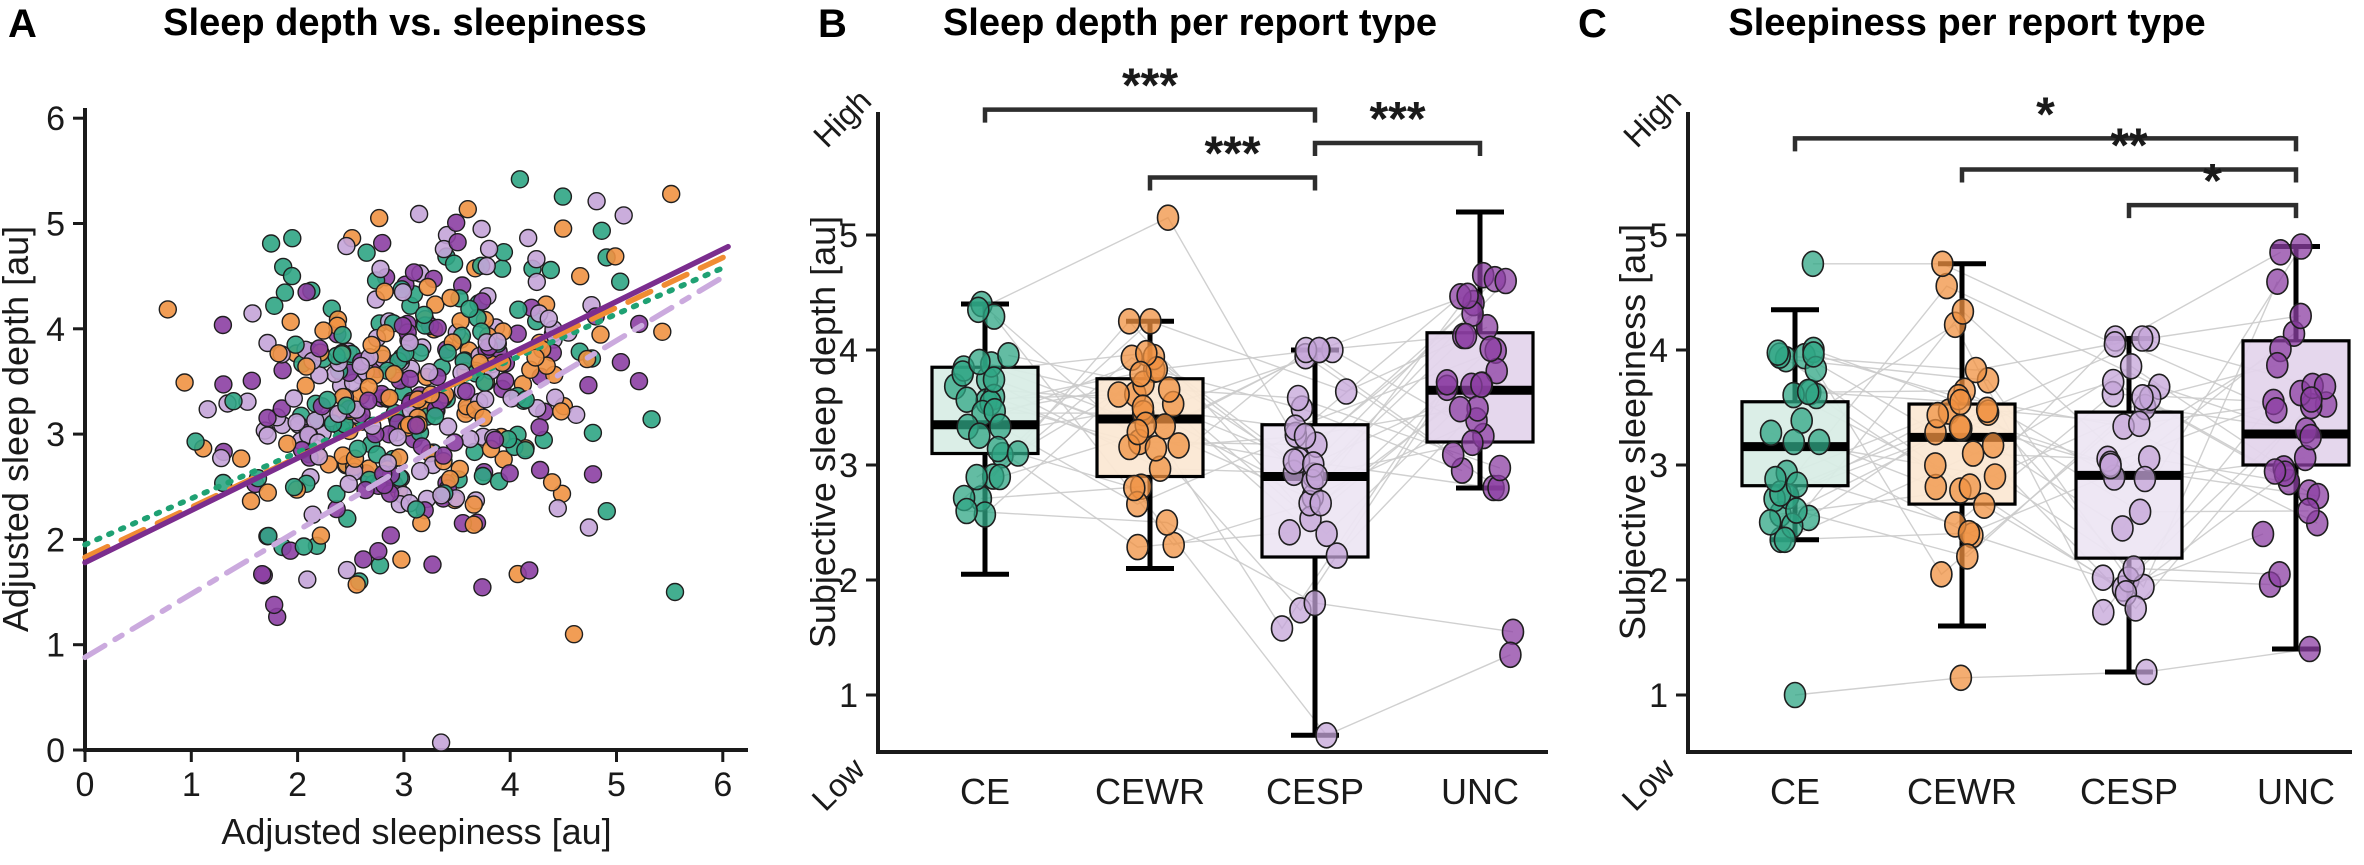  I want to click on y-tick-label: 4, so click(848, 351).